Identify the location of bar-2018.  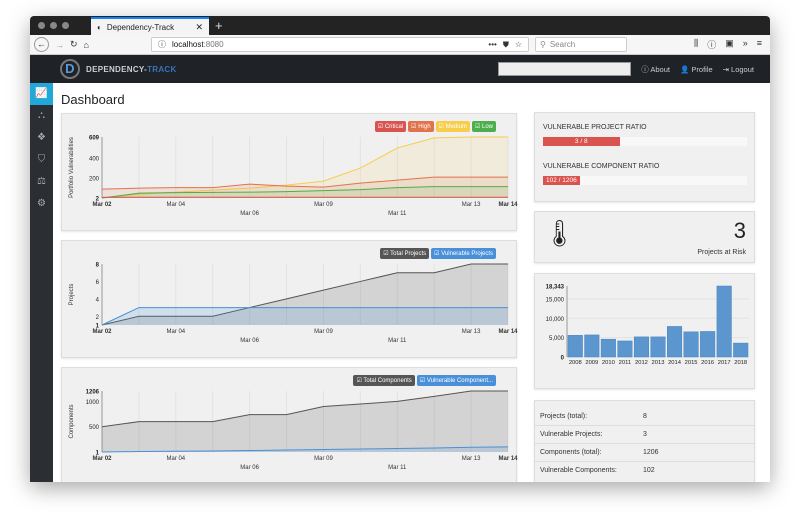
(741, 350).